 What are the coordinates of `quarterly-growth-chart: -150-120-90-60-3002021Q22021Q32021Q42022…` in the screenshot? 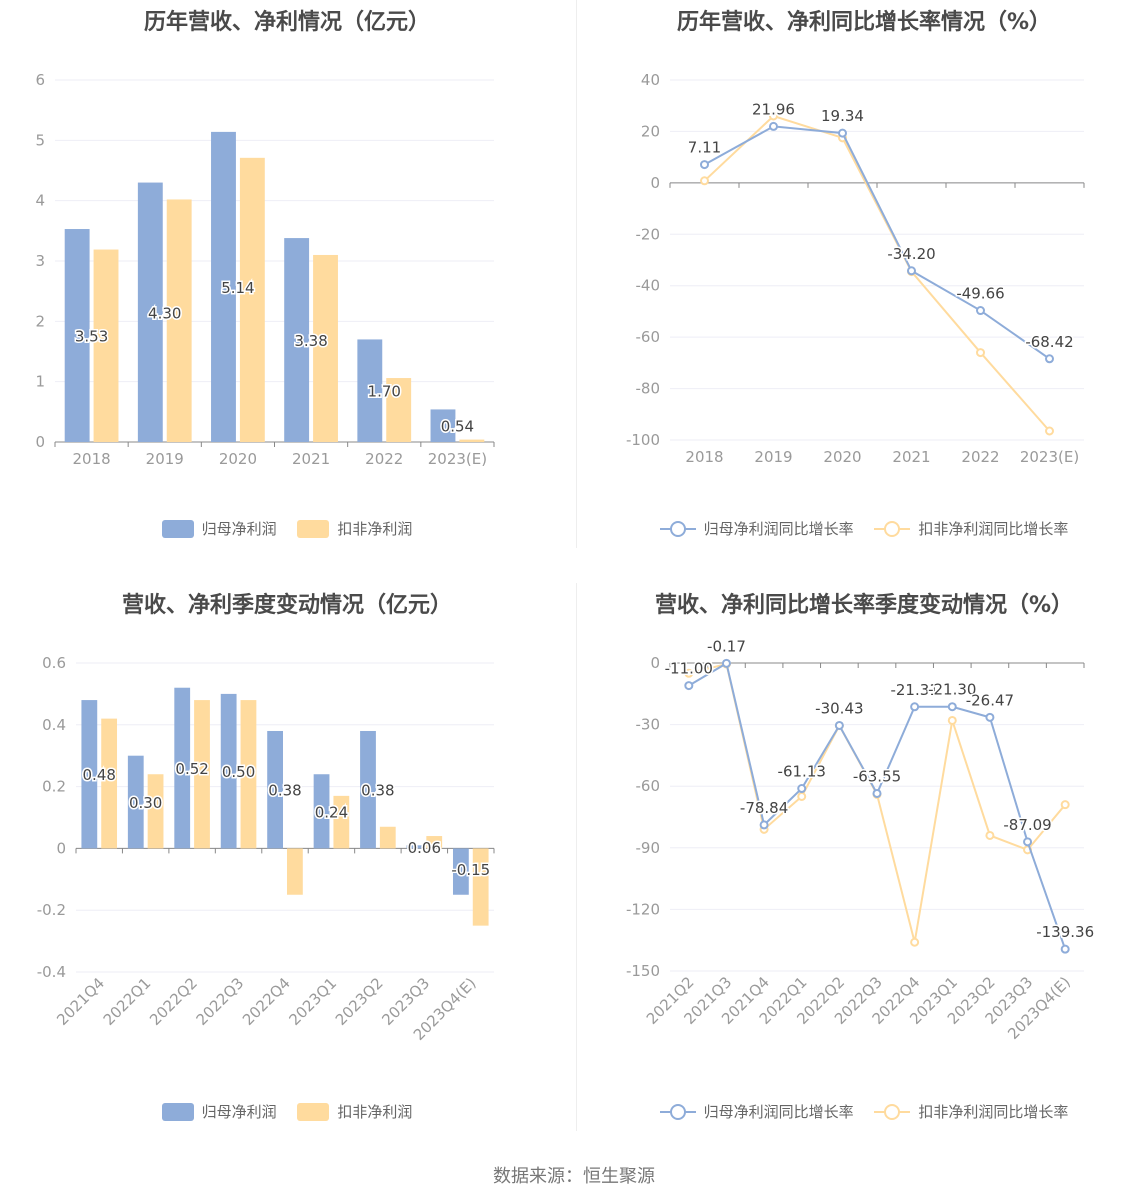 It's located at (861, 839).